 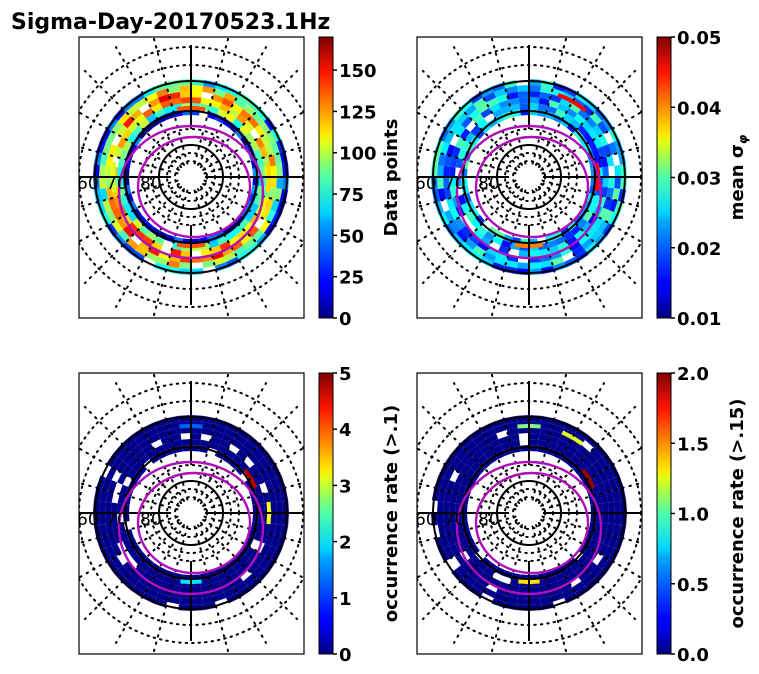 What do you see at coordinates (345, 655) in the screenshot?
I see `colorbar-tick-label: 0` at bounding box center [345, 655].